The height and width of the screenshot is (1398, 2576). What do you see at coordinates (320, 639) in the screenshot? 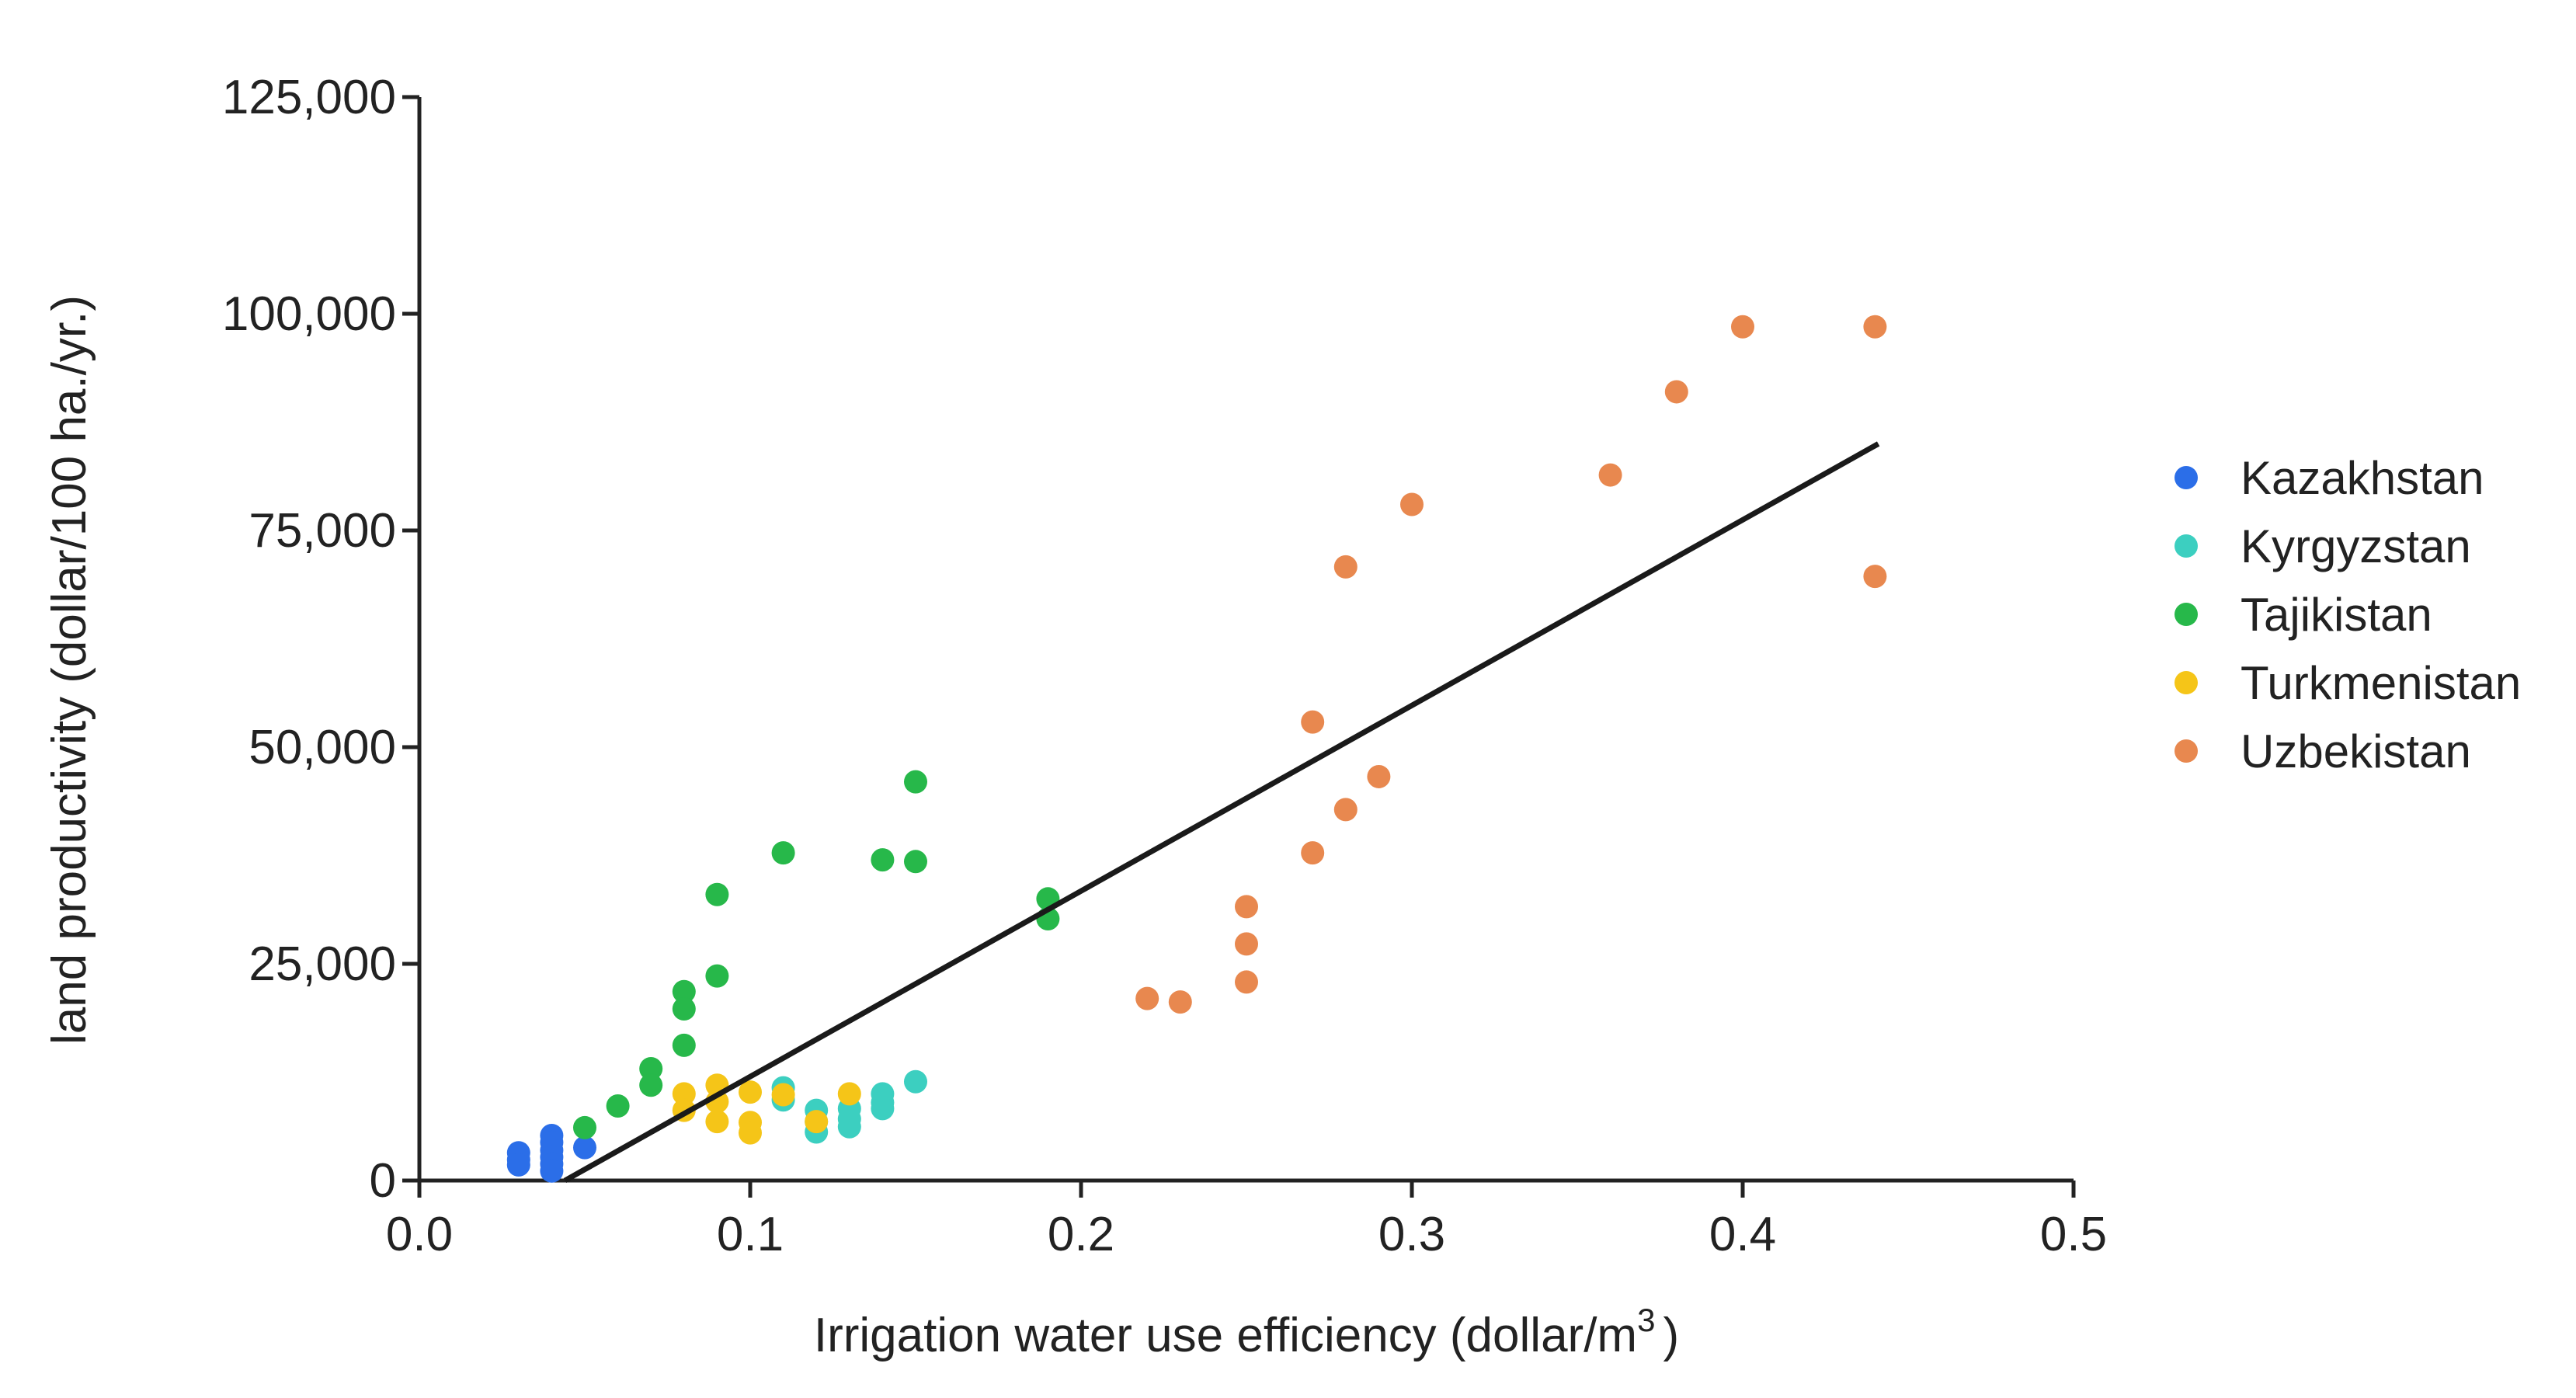
I see `y-ticks: 0 25,000 50,000 75,000 100,000 125,000` at bounding box center [320, 639].